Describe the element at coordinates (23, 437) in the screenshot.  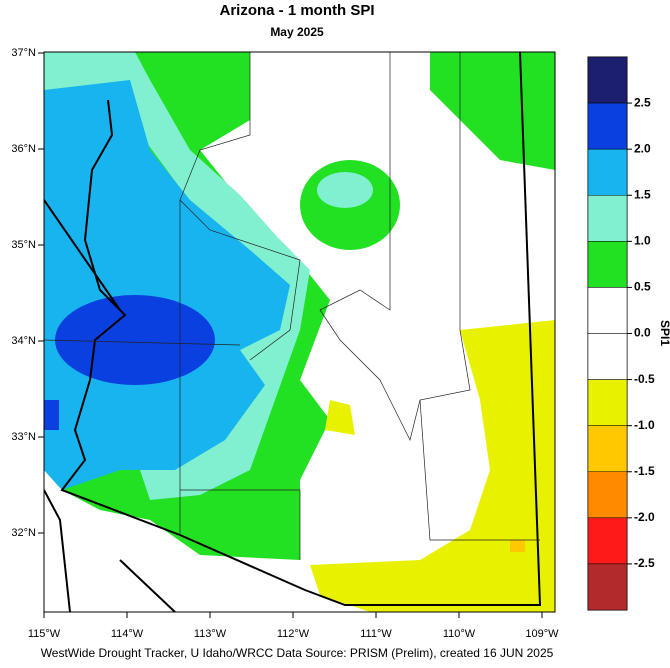
I see `y-tick-label: 33°N` at that location.